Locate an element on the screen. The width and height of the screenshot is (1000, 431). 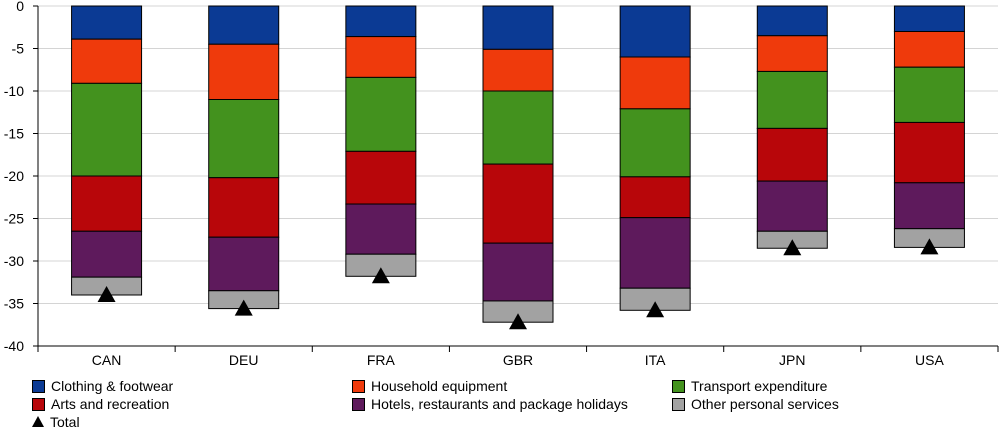
legend-item: Total is located at coordinates (56, 422).